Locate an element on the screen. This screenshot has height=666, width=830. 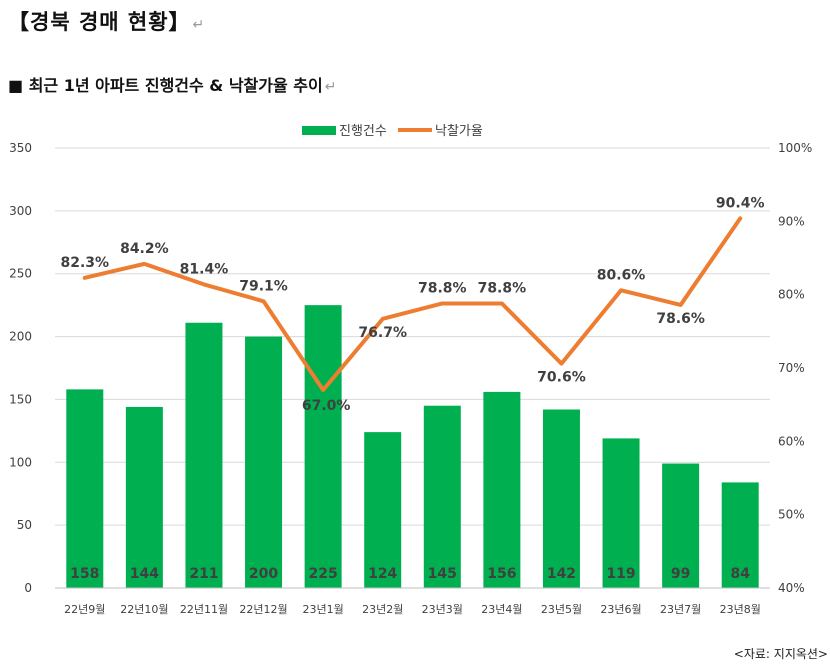
line-value-label: 76.7% is located at coordinates (382, 333).